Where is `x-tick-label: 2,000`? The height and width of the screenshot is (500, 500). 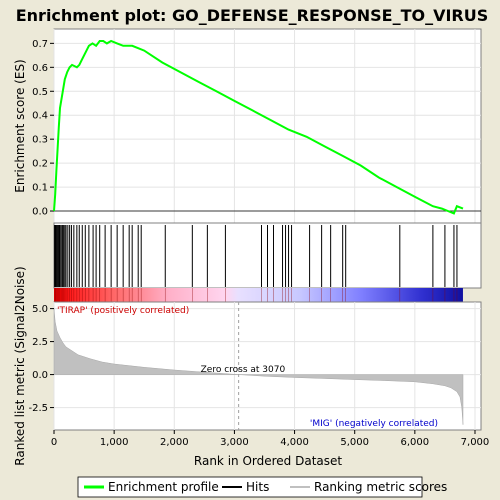
x-tick-label: 2,000 is located at coordinates (174, 442).